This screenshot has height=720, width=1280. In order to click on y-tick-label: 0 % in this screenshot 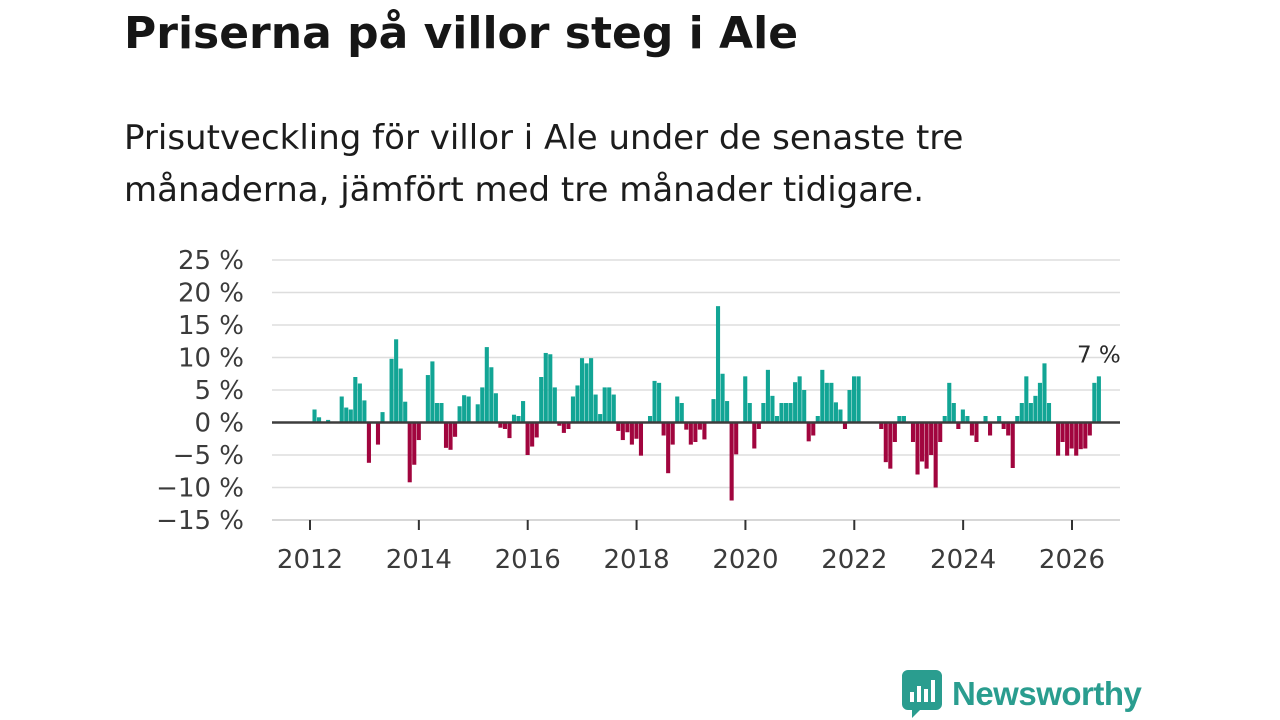, I will do `click(219, 424)`.